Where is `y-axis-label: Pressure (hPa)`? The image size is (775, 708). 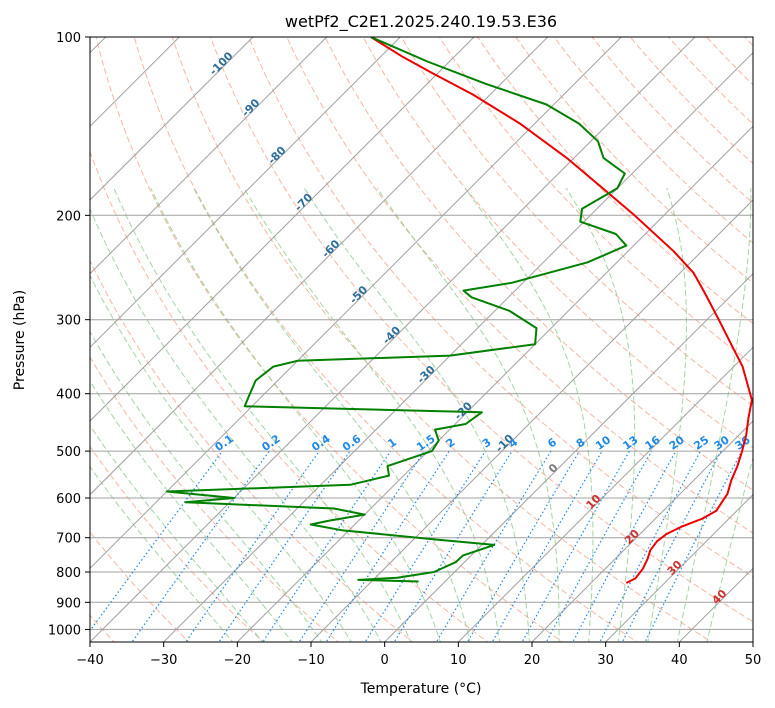 y-axis-label: Pressure (hPa) is located at coordinates (20, 340).